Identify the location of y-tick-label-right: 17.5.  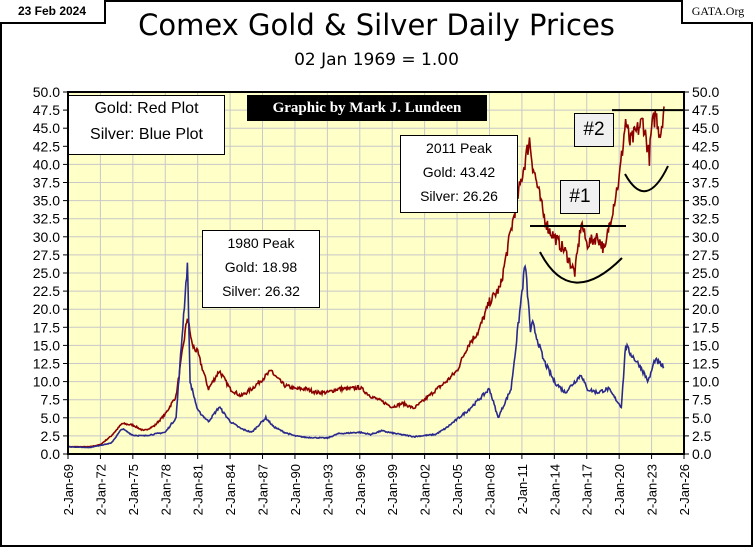
(705, 327).